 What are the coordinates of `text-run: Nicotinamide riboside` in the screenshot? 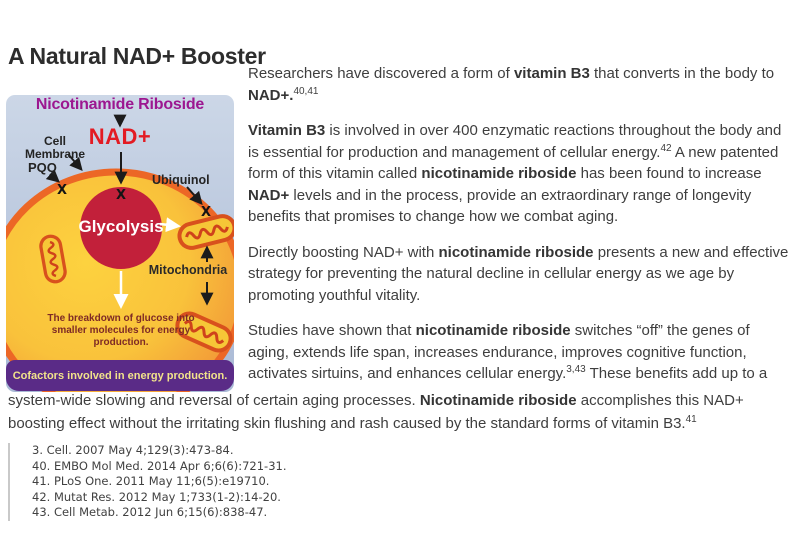 It's located at (498, 400).